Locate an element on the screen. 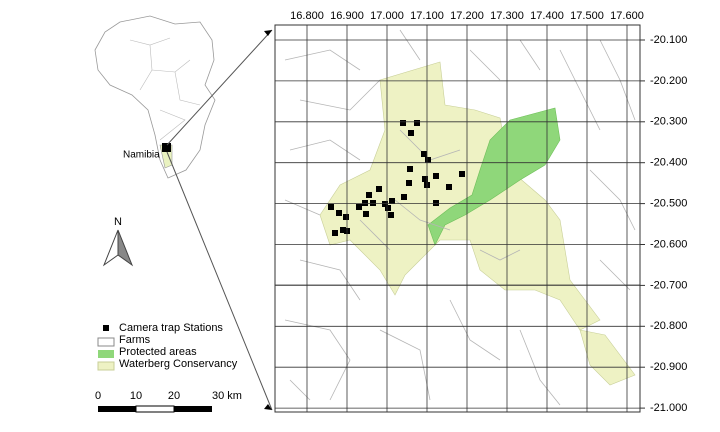  north-arrow: N is located at coordinates (118, 241).